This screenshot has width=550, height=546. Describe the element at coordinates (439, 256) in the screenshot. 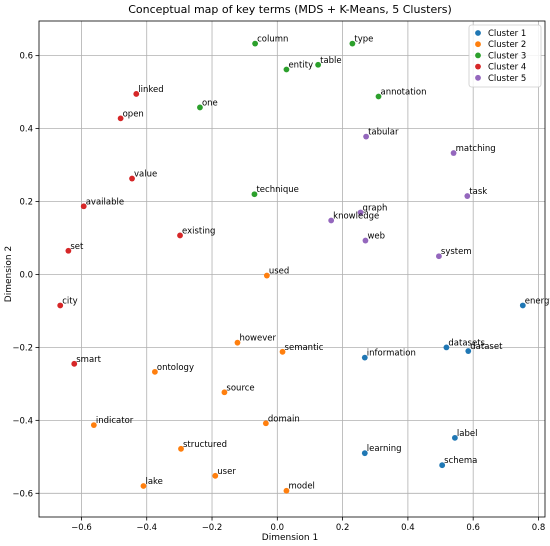

I see `scatter-point-system` at that location.